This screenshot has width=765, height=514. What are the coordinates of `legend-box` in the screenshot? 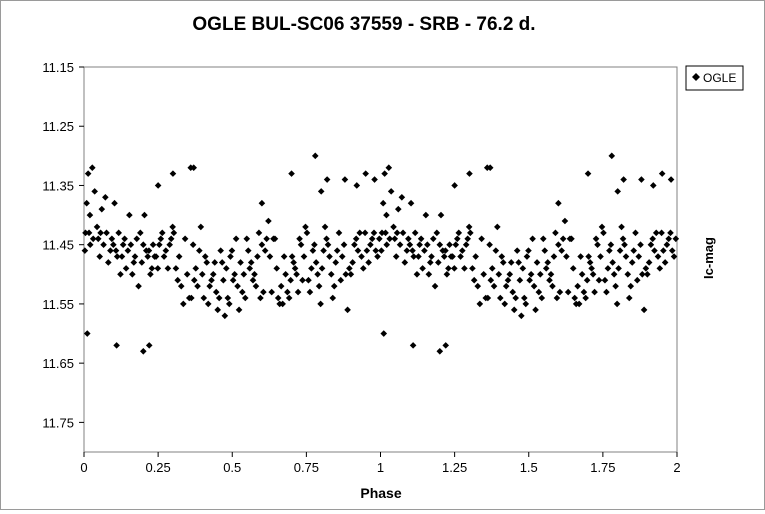 It's located at (714, 78).